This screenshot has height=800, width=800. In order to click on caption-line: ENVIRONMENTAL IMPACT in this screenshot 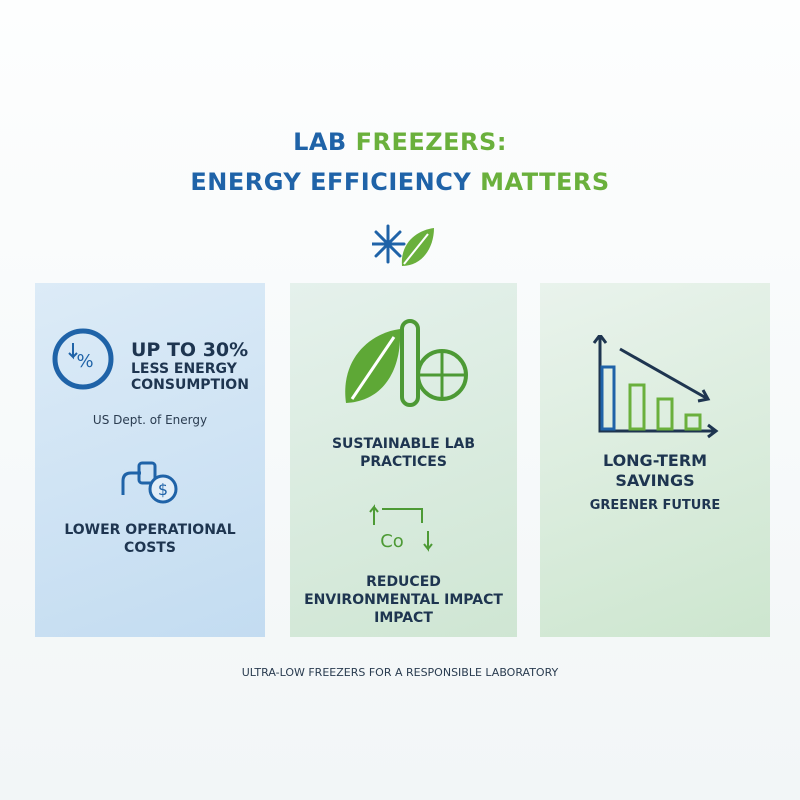, I will do `click(403, 600)`.